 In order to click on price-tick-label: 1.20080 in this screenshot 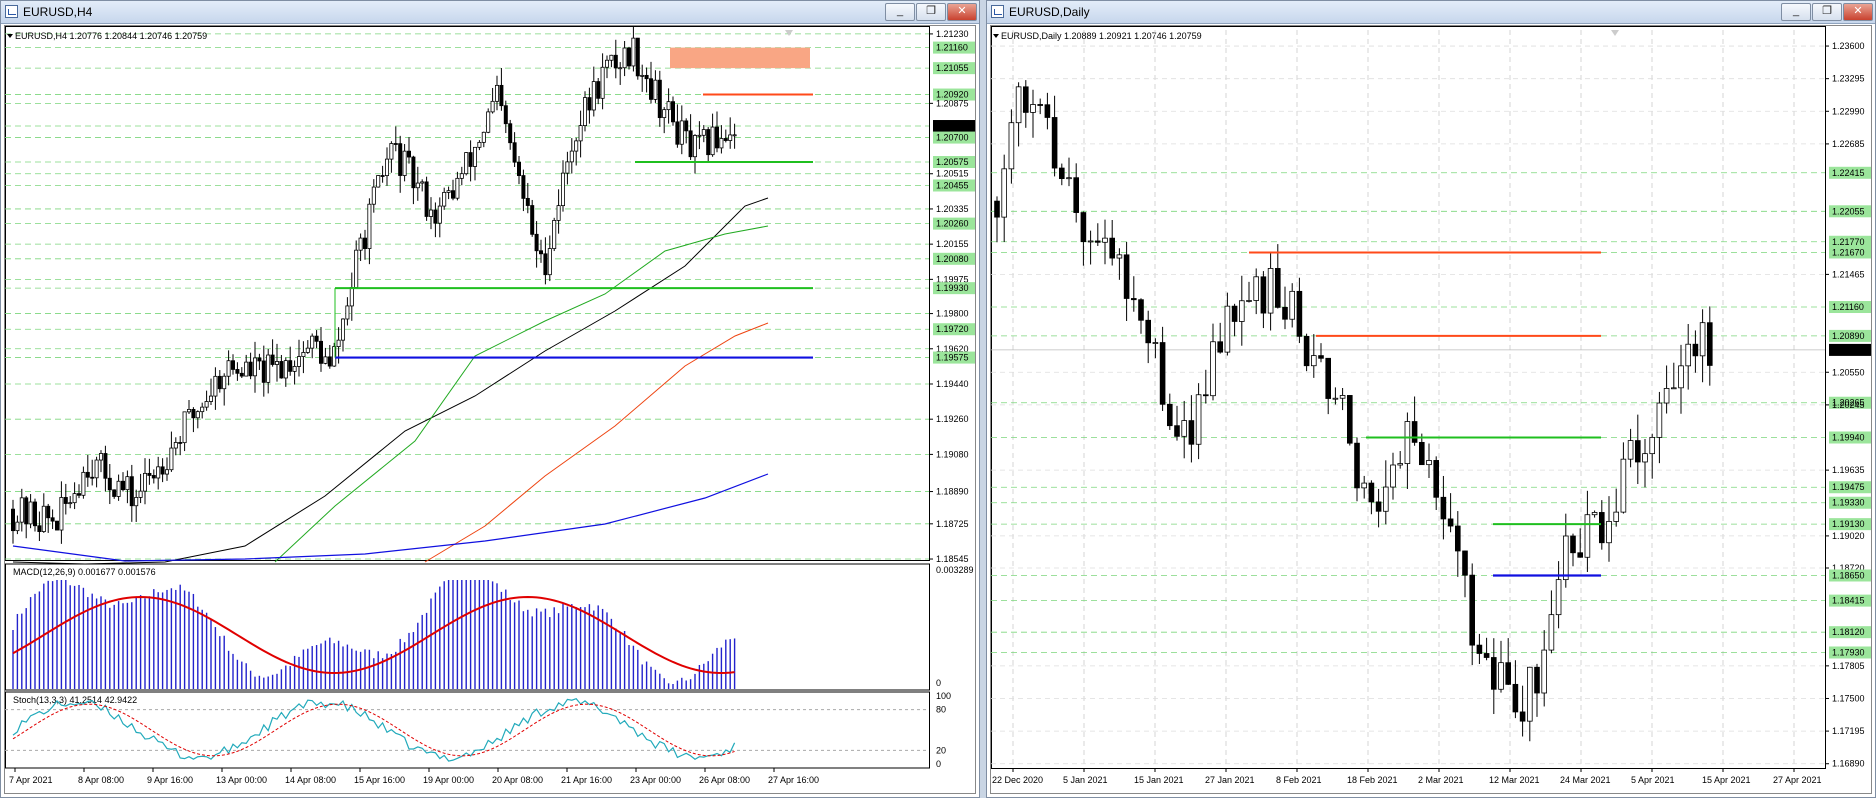, I will do `click(952, 259)`.